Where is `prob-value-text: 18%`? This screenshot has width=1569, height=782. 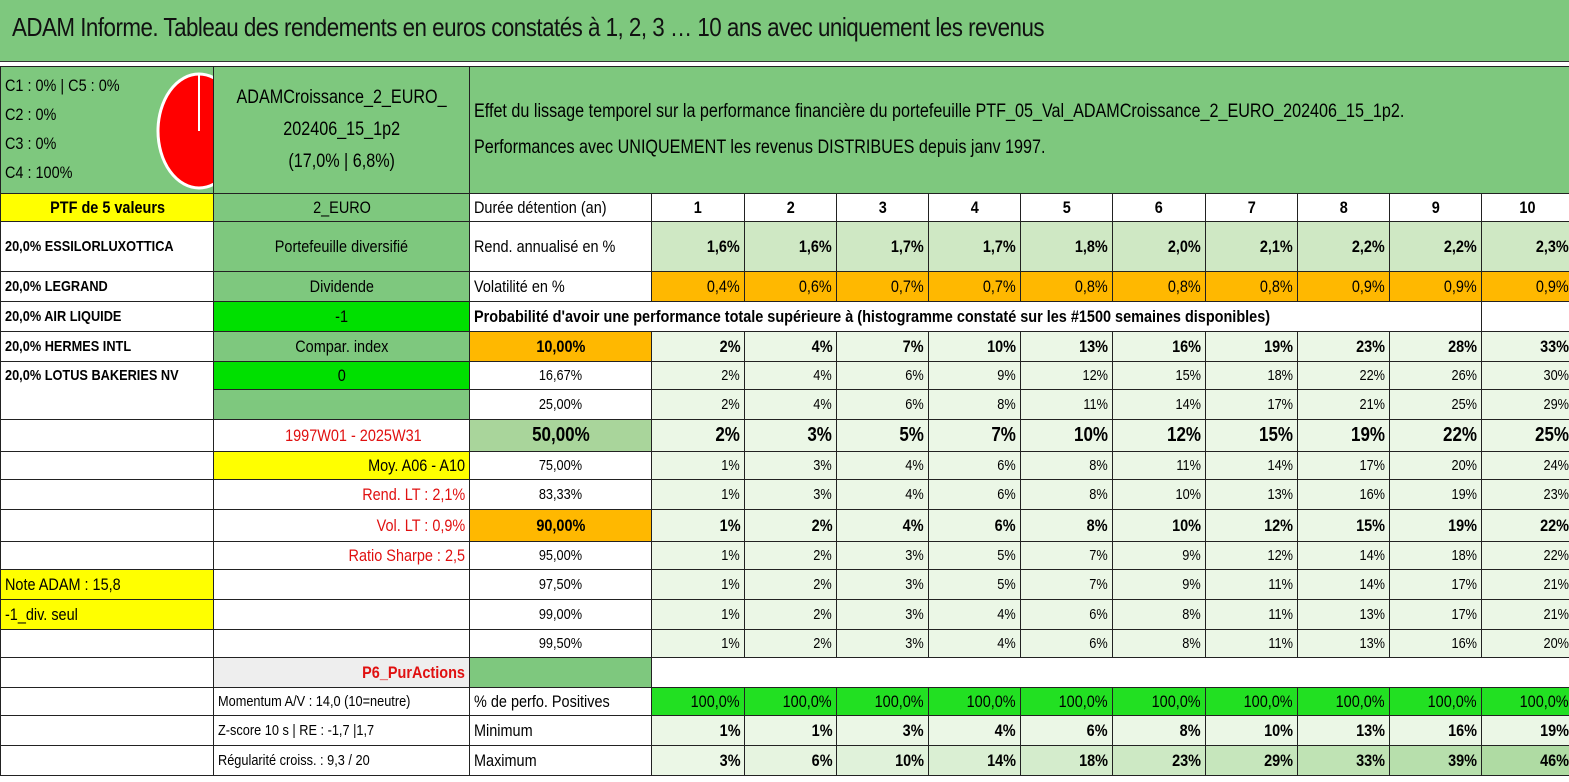 prob-value-text: 18% is located at coordinates (1280, 375).